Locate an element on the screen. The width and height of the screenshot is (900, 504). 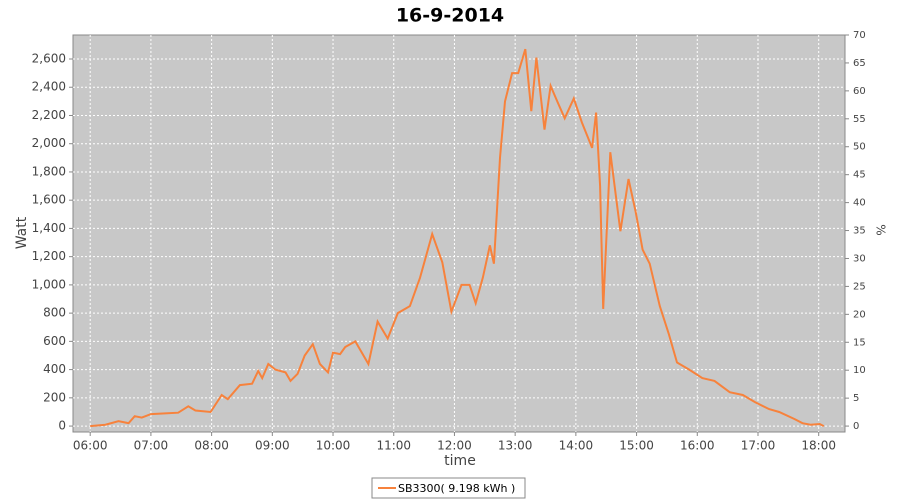
y2-tick-label: 25 is located at coordinates (859, 286).